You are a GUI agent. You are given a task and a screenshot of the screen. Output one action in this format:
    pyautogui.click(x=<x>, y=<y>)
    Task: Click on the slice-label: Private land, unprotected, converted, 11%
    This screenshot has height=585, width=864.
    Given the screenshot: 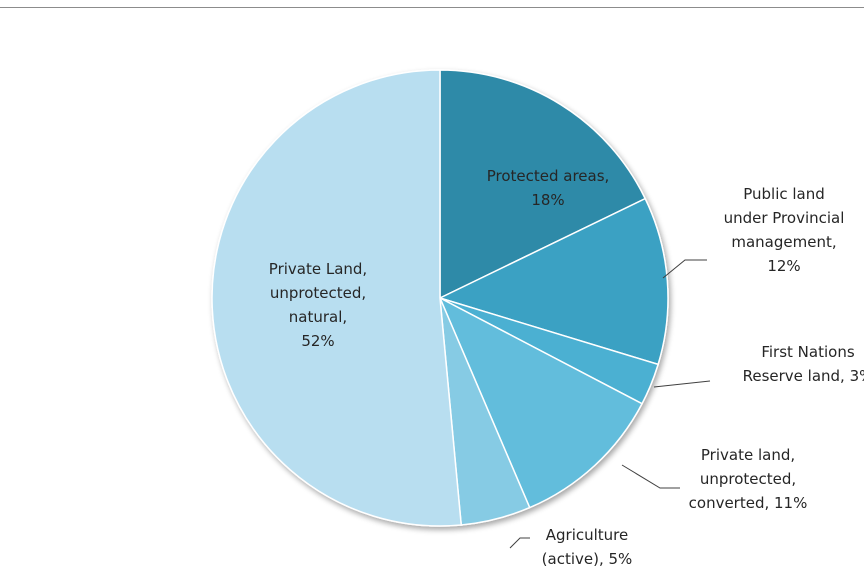 What is the action you would take?
    pyautogui.click(x=748, y=479)
    